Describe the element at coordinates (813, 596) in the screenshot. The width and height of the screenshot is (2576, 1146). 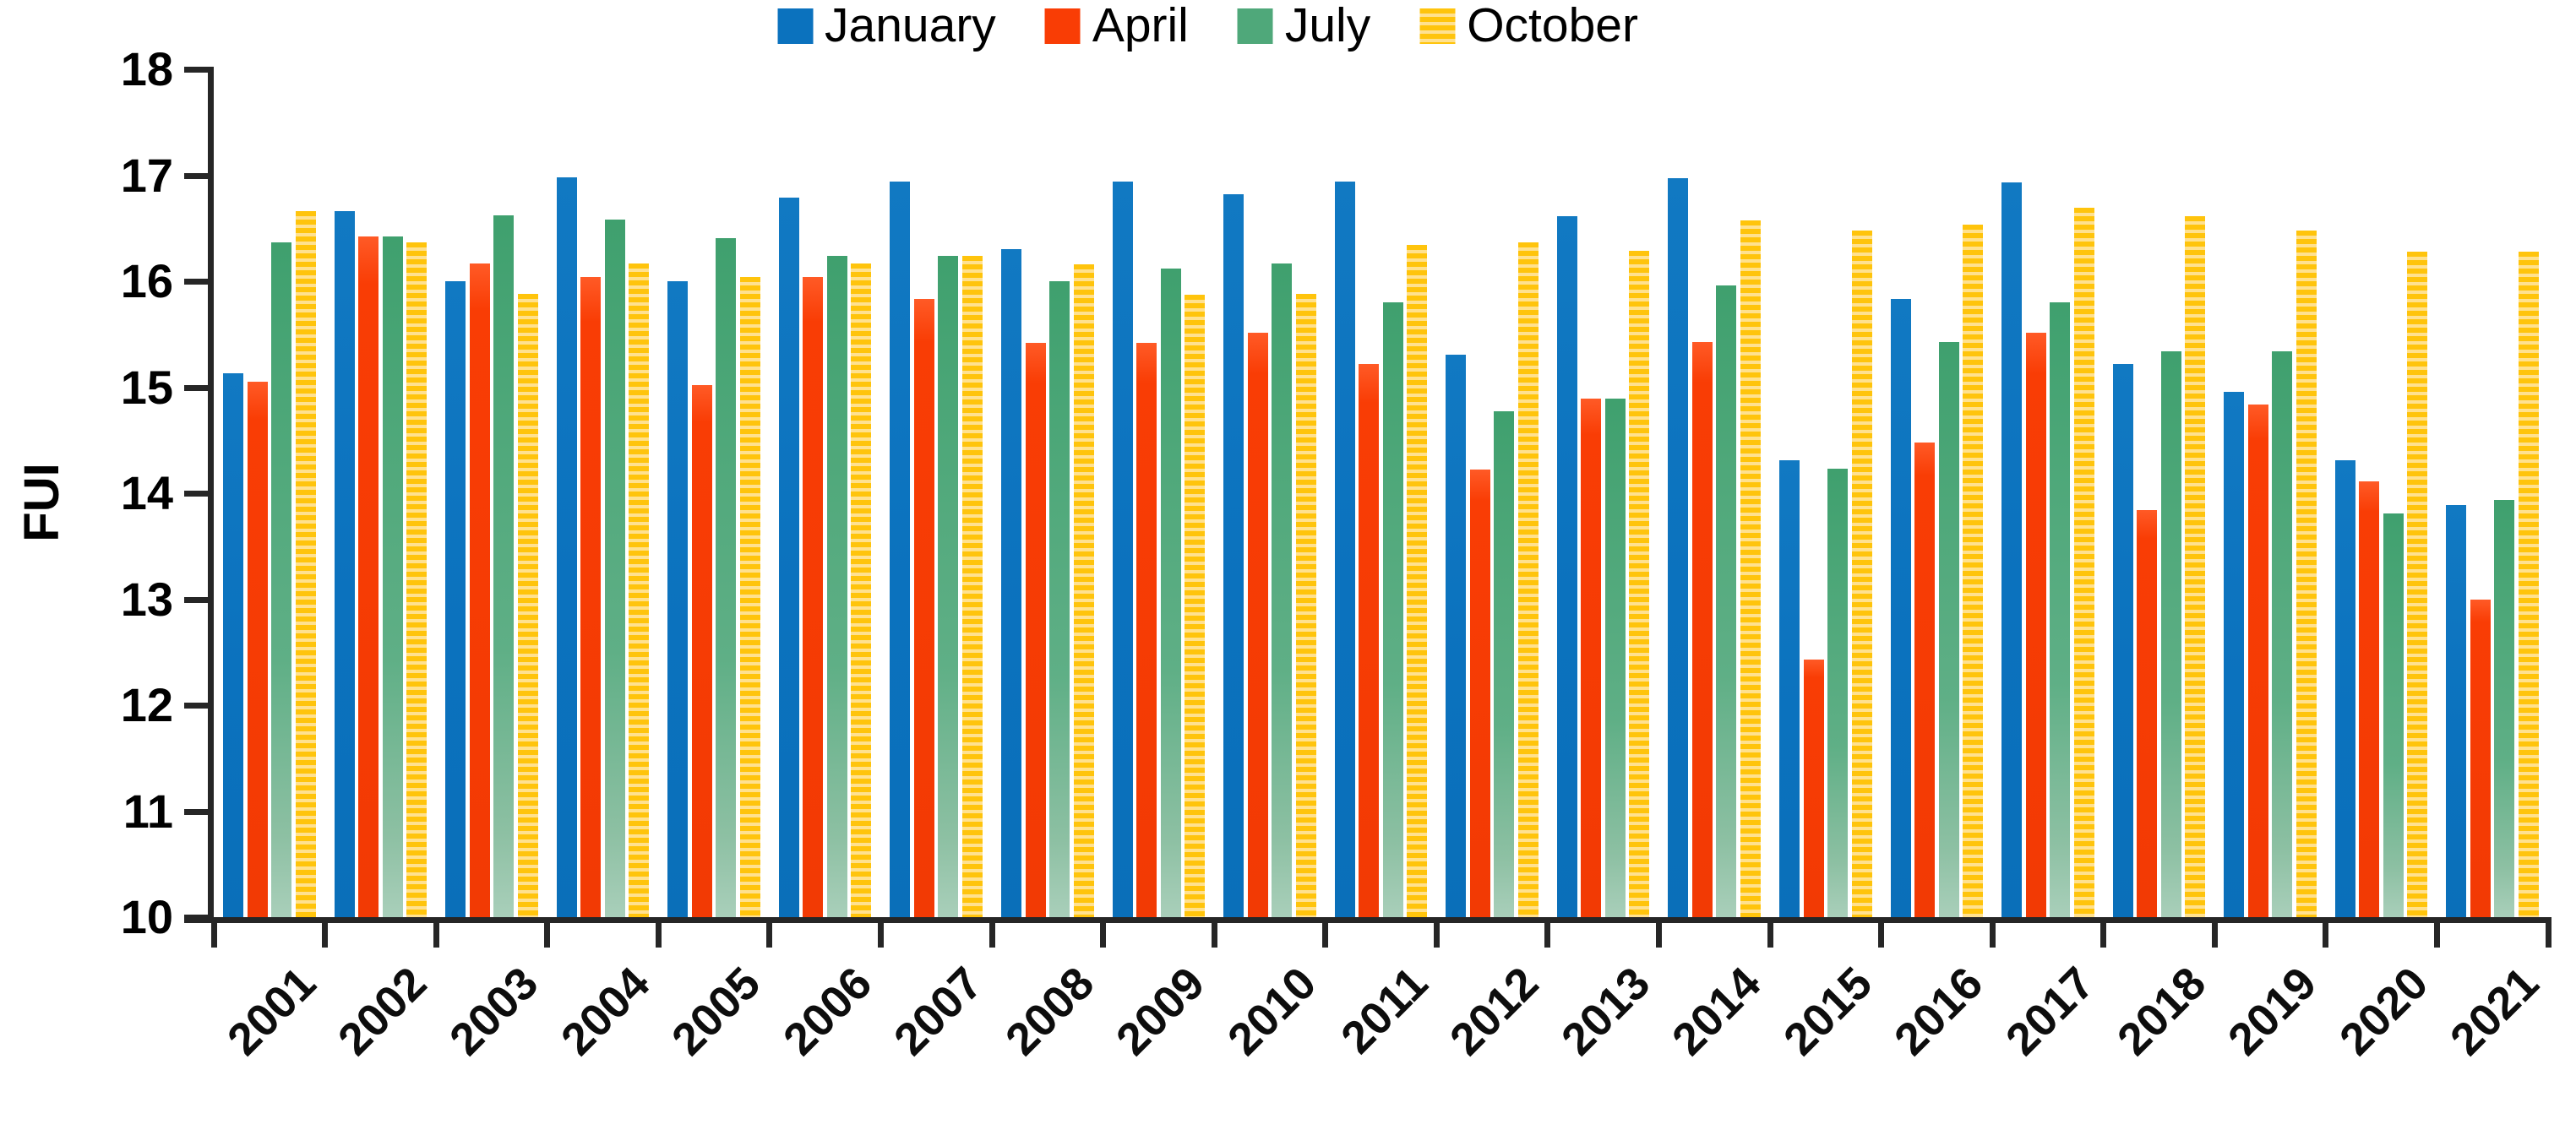
I see `bar-2006-april` at that location.